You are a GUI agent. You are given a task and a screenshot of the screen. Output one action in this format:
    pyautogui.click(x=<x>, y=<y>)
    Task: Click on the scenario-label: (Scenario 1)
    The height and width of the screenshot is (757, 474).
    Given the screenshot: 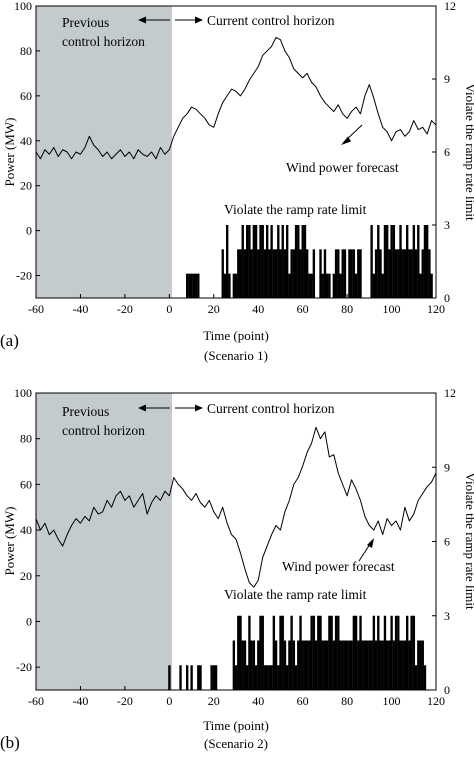 What is the action you would take?
    pyautogui.click(x=236, y=355)
    